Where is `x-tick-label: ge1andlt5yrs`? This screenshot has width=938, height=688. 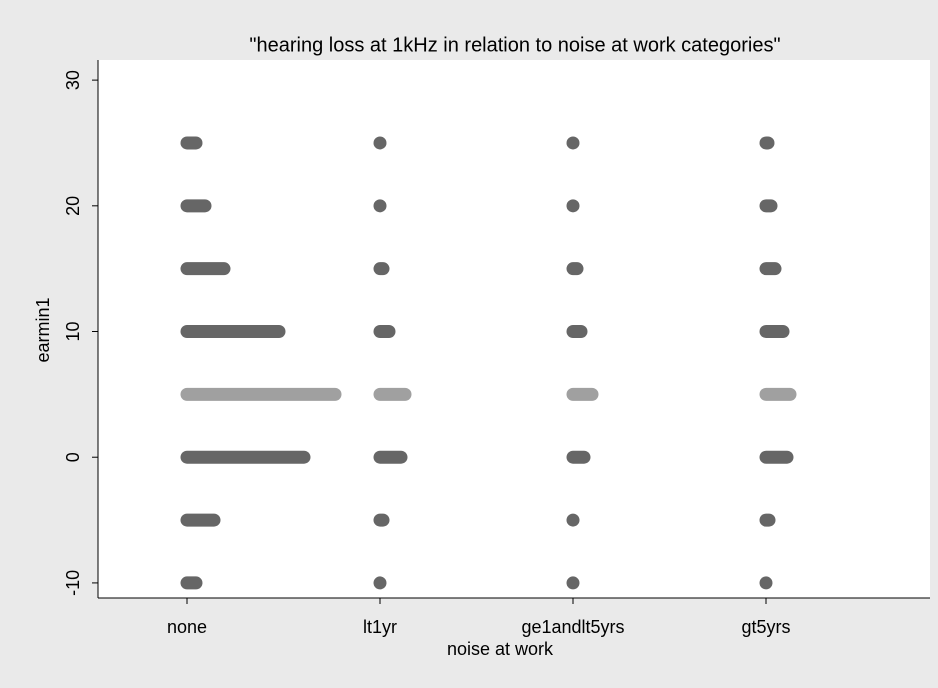
x-tick-label: ge1andlt5yrs is located at coordinates (572, 627).